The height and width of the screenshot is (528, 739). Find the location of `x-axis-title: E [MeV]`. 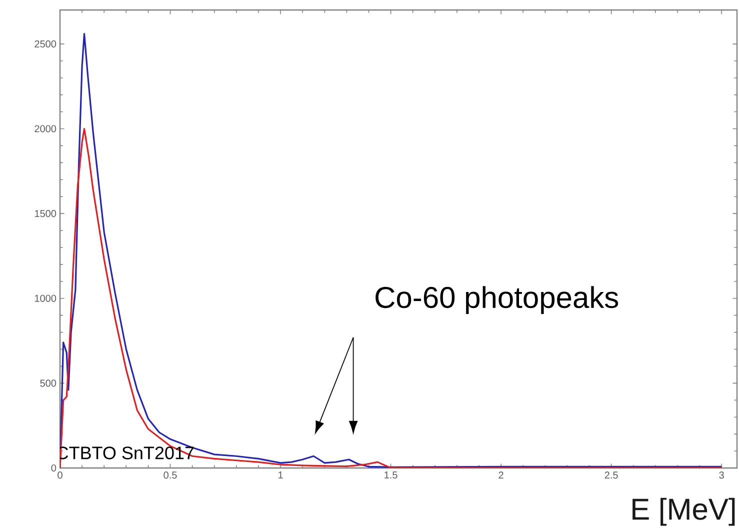

x-axis-title: E [MeV] is located at coordinates (683, 512).